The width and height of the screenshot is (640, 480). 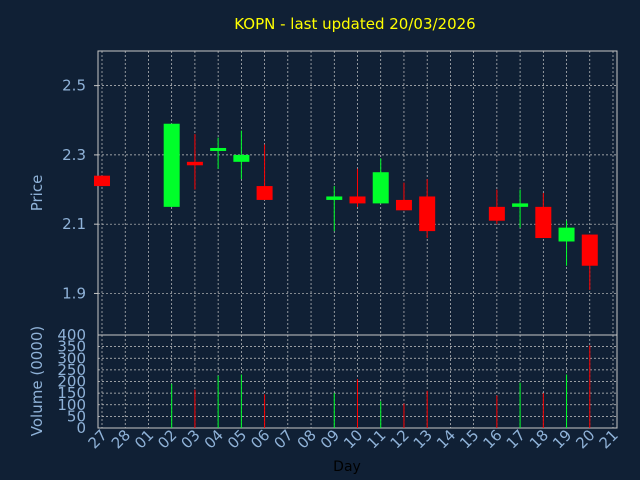 What do you see at coordinates (74, 155) in the screenshot?
I see `price-tick-label: 2.3` at bounding box center [74, 155].